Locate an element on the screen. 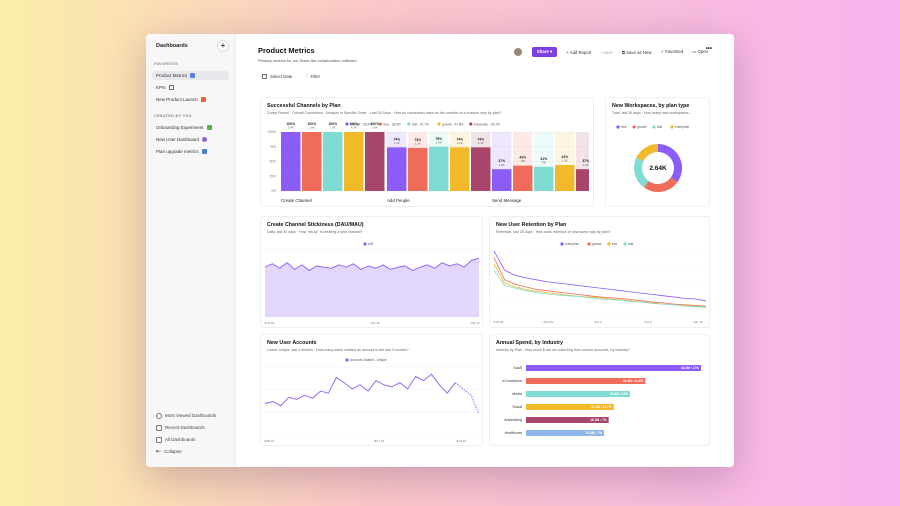 The width and height of the screenshot is (900, 506). avatar is located at coordinates (517, 52).